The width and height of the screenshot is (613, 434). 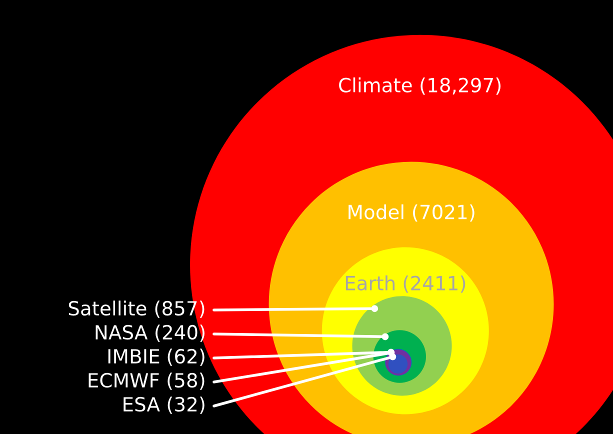 I want to click on category-label: IMBIE, so click(x=134, y=356).